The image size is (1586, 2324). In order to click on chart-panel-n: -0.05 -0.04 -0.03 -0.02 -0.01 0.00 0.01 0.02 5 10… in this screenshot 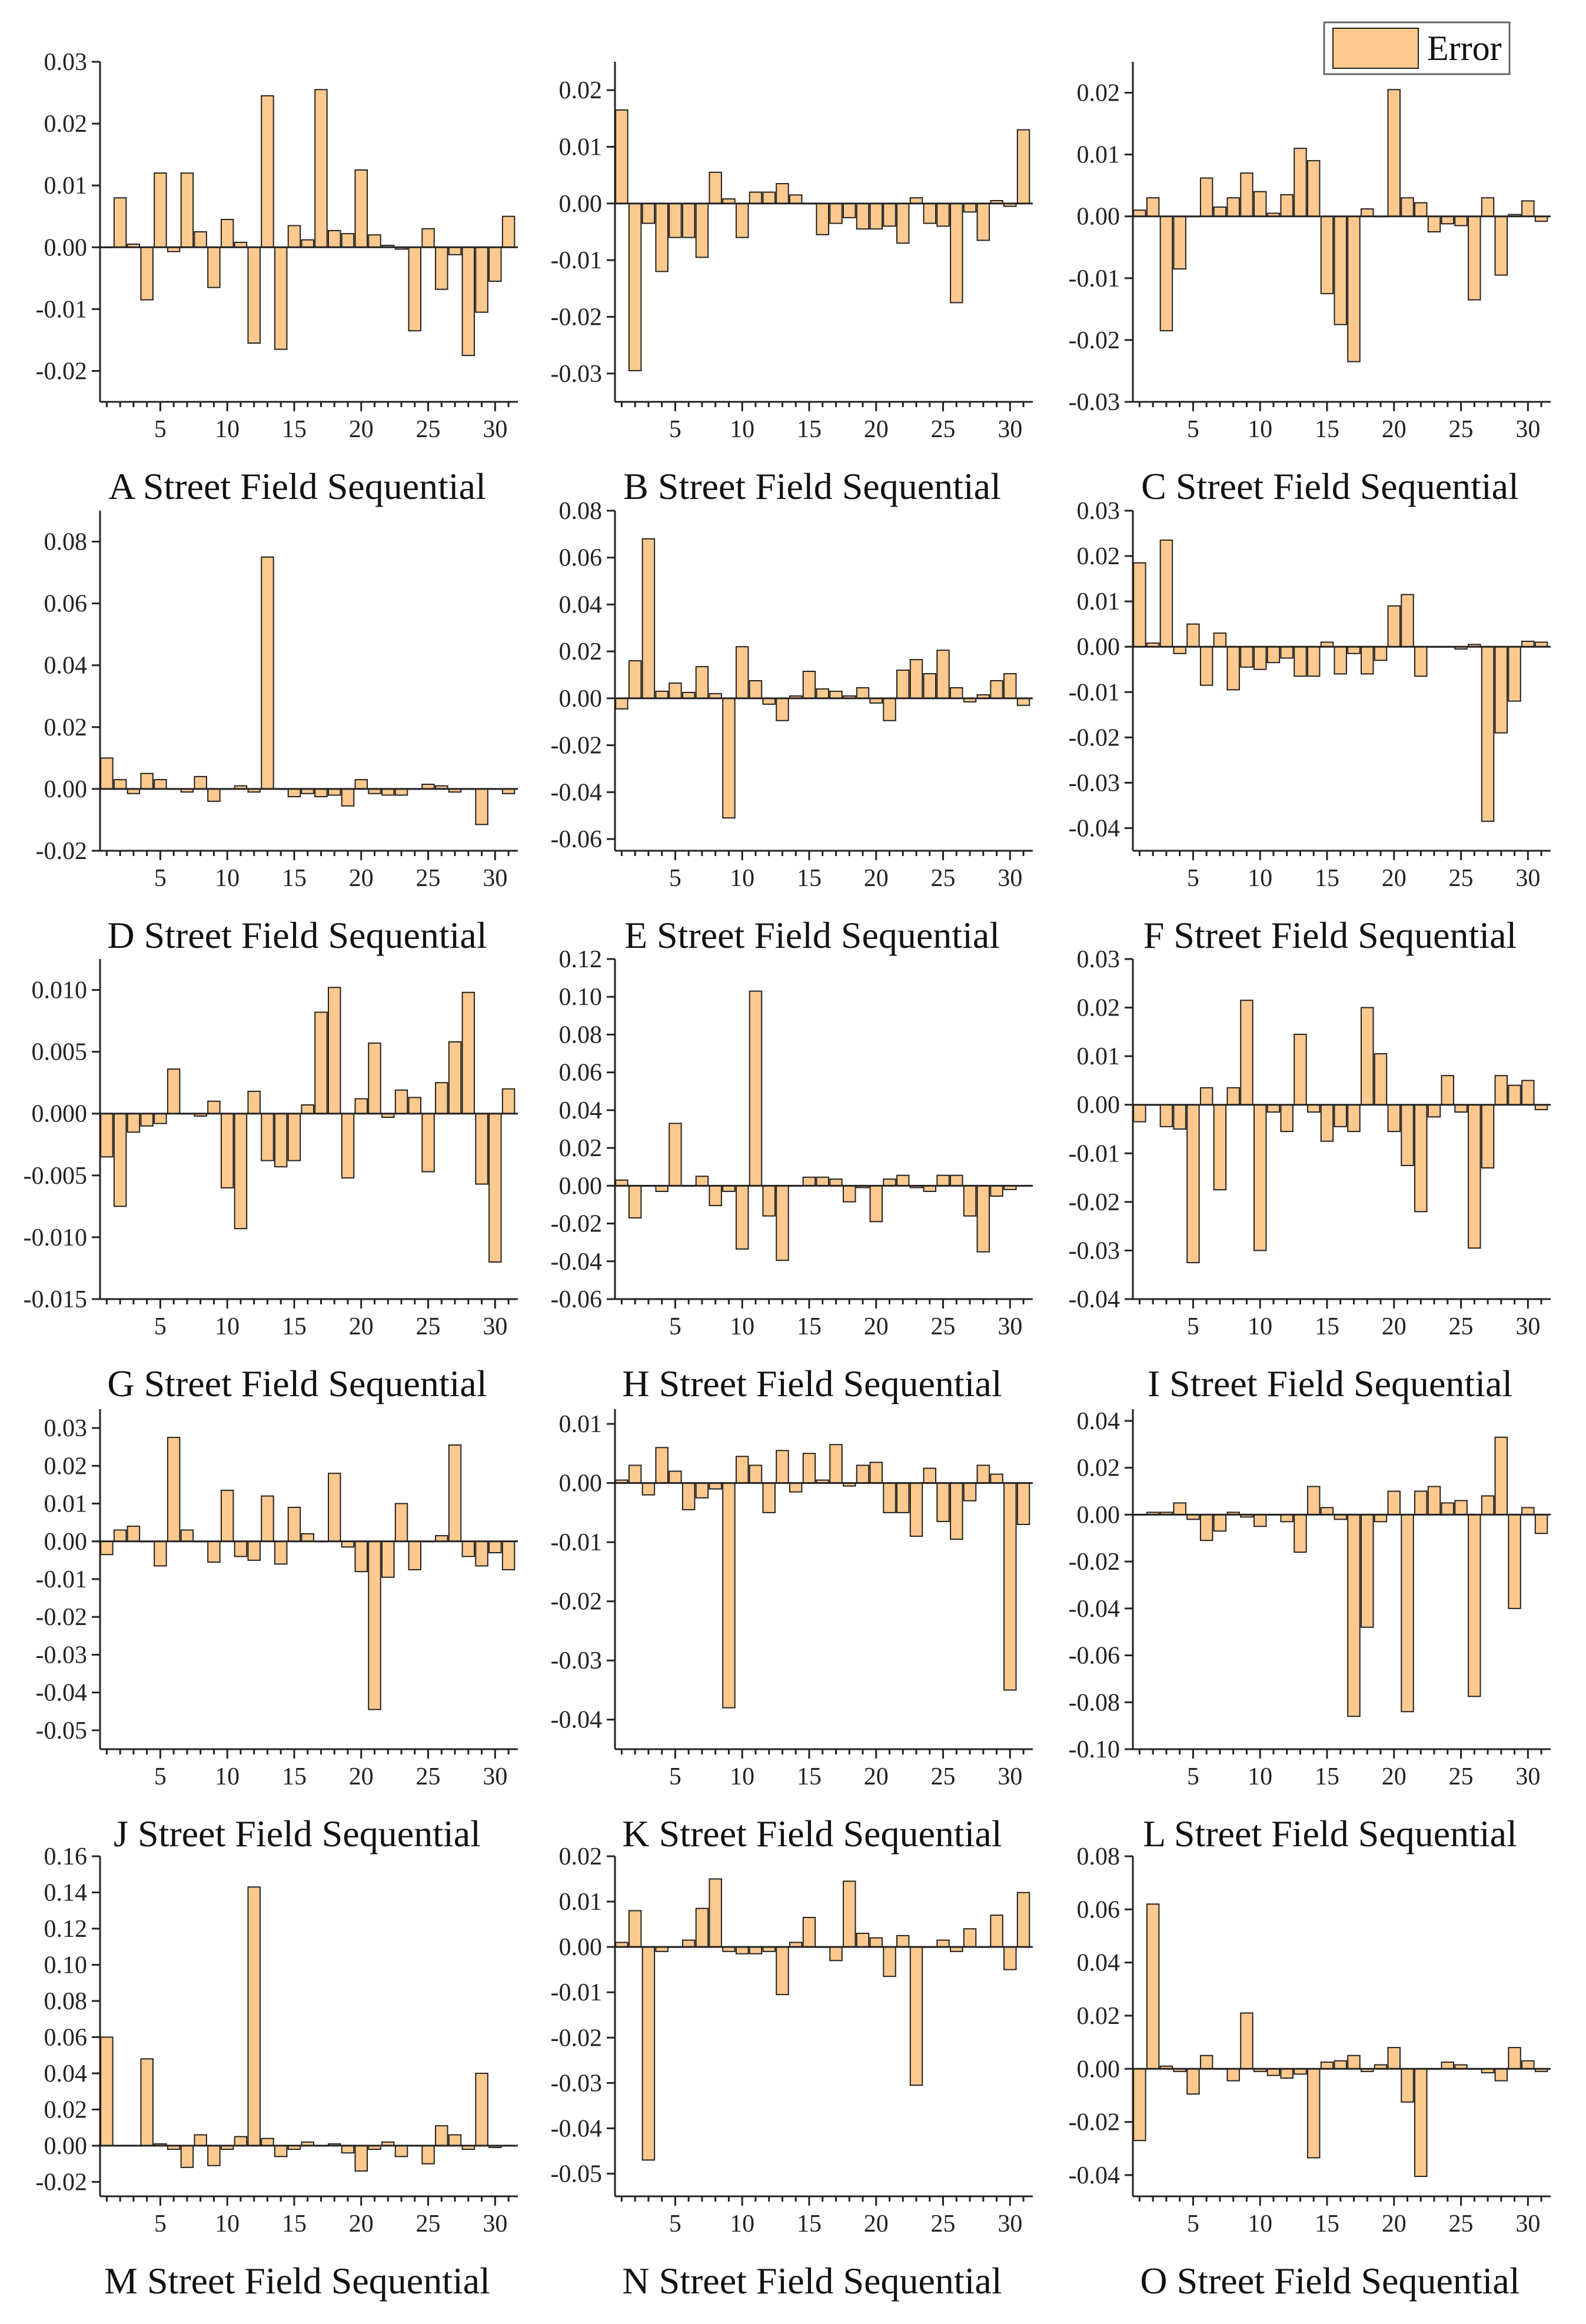, I will do `click(792, 2073)`.